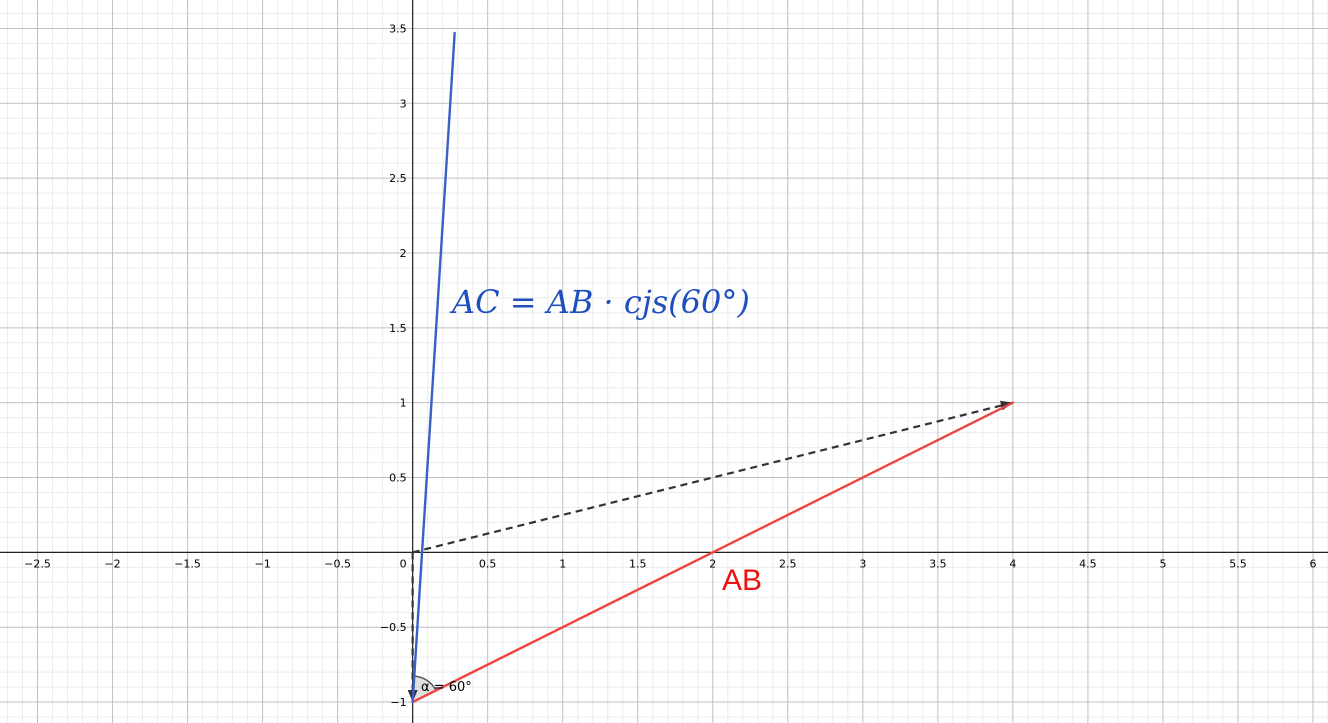  Describe the element at coordinates (1312, 563) in the screenshot. I see `x-tick-label: 6` at that location.